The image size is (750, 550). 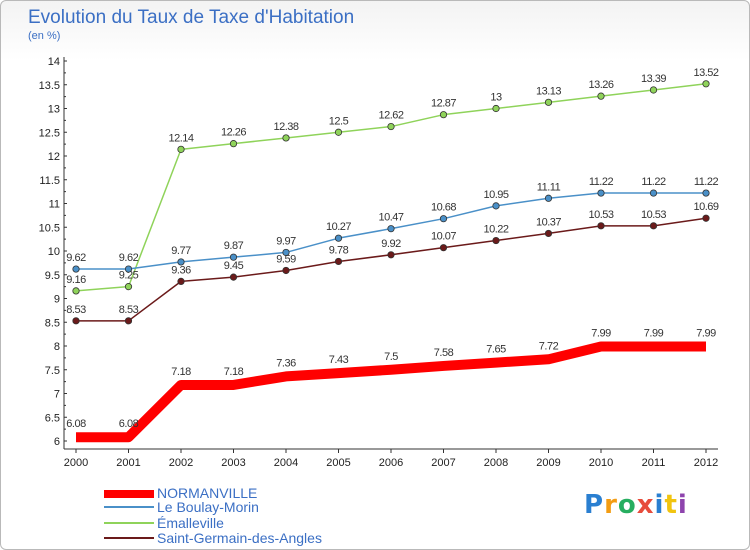 I want to click on x-tick-label: 2004, so click(x=286, y=463).